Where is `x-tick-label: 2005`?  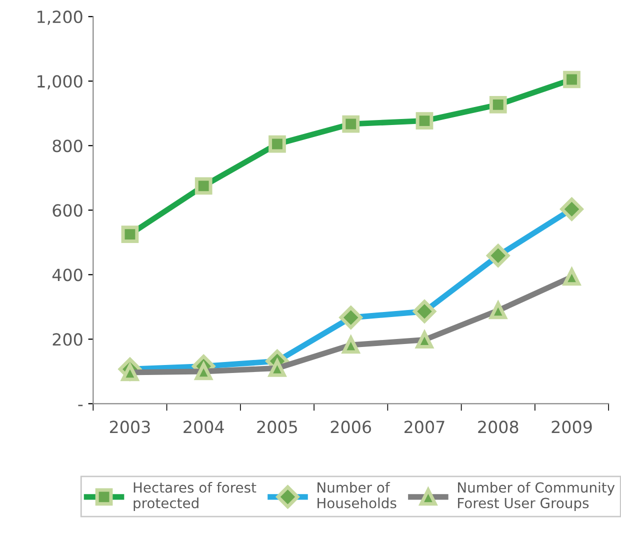
x-tick-label: 2005 is located at coordinates (277, 427).